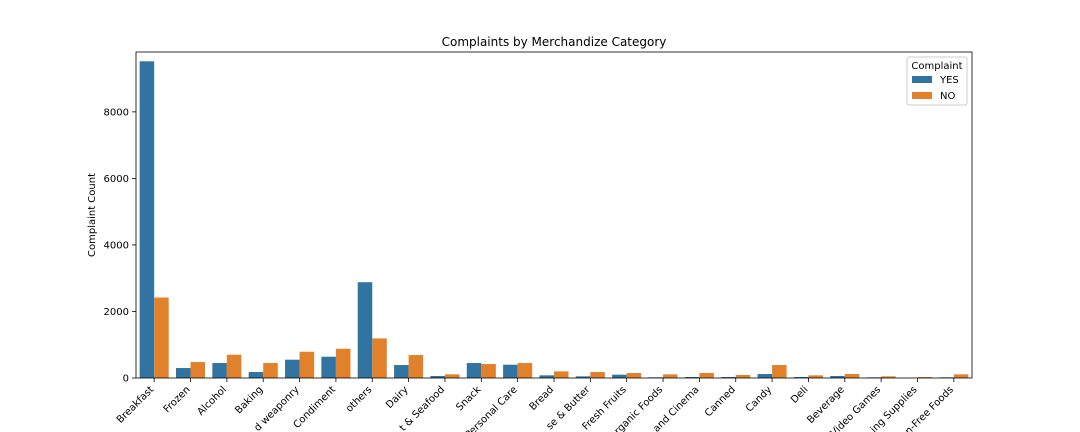 The image size is (1080, 432). Describe the element at coordinates (135, 404) in the screenshot. I see `x-tick-label-0: Breakfast` at that location.